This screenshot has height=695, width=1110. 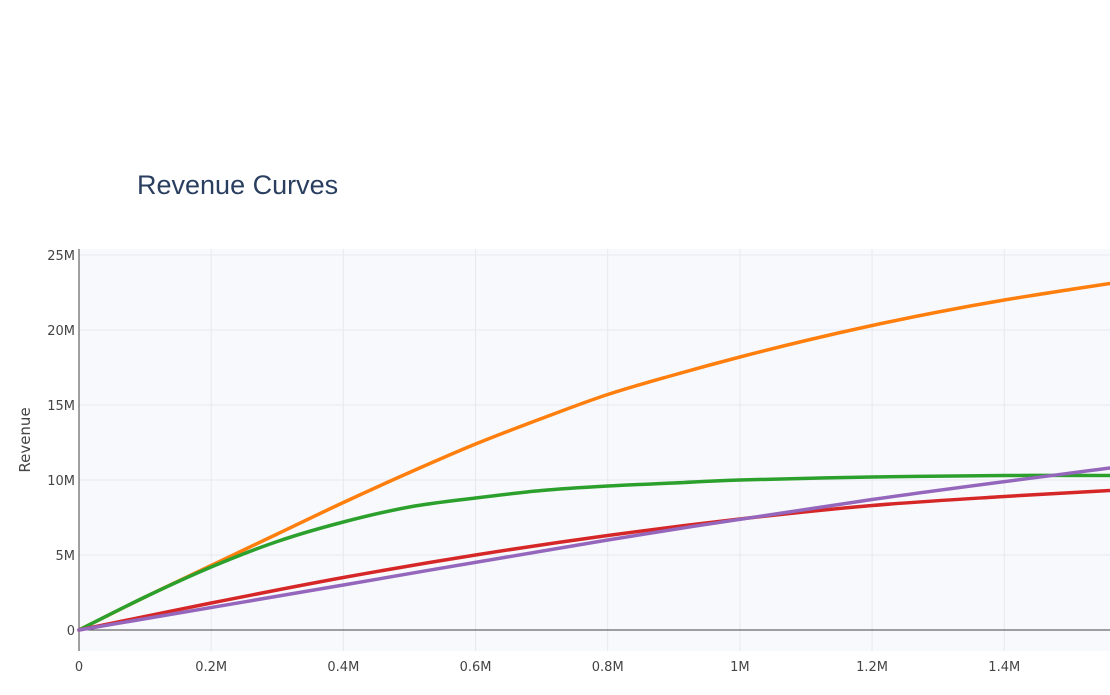 I want to click on y-tick-label: 25M, so click(x=61, y=256).